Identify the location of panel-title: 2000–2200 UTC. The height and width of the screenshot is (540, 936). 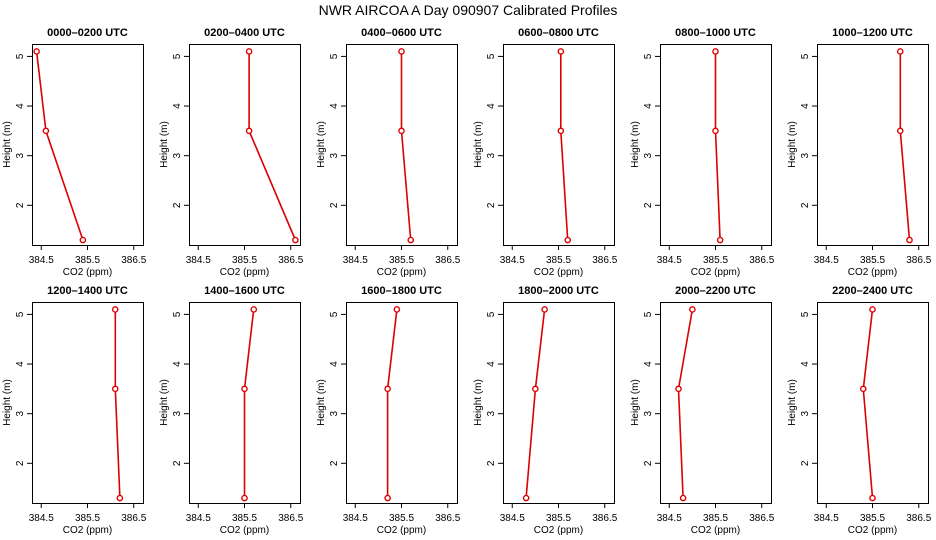
(715, 291).